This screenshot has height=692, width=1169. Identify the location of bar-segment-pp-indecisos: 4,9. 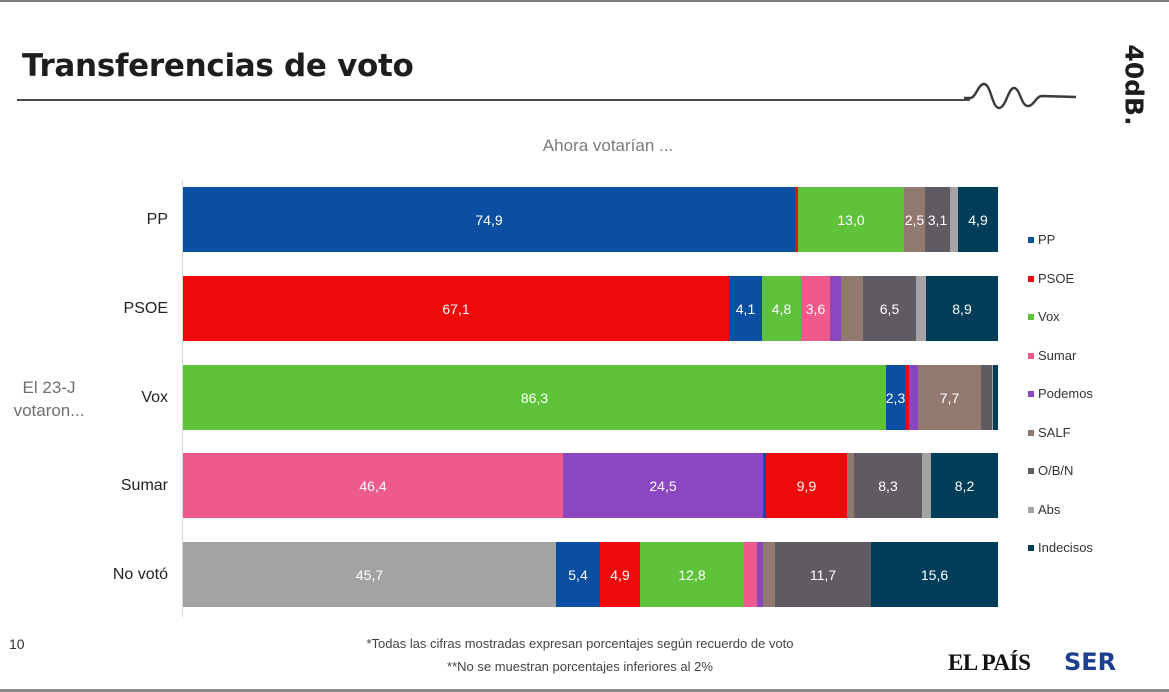
(978, 219).